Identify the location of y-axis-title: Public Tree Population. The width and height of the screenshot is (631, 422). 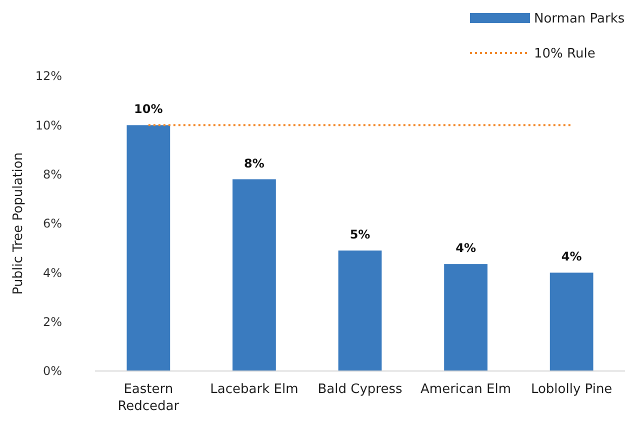
(18, 223).